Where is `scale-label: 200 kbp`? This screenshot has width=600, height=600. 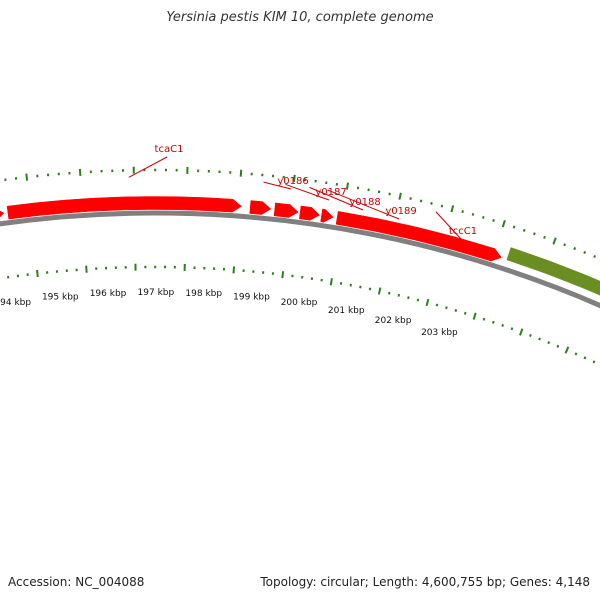
scale-label: 200 kbp is located at coordinates (299, 303).